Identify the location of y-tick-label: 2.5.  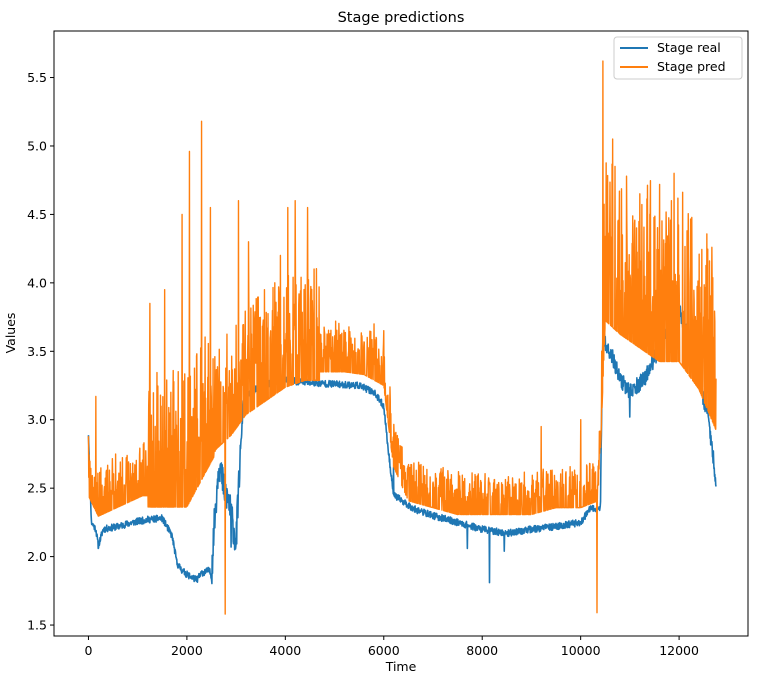
(37, 488).